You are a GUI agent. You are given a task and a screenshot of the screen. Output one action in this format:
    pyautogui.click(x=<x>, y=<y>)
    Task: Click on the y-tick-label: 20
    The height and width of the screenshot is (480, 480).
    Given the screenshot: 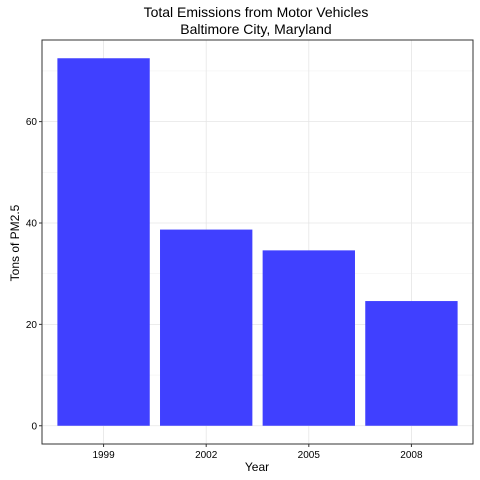 What is the action you would take?
    pyautogui.click(x=32, y=325)
    